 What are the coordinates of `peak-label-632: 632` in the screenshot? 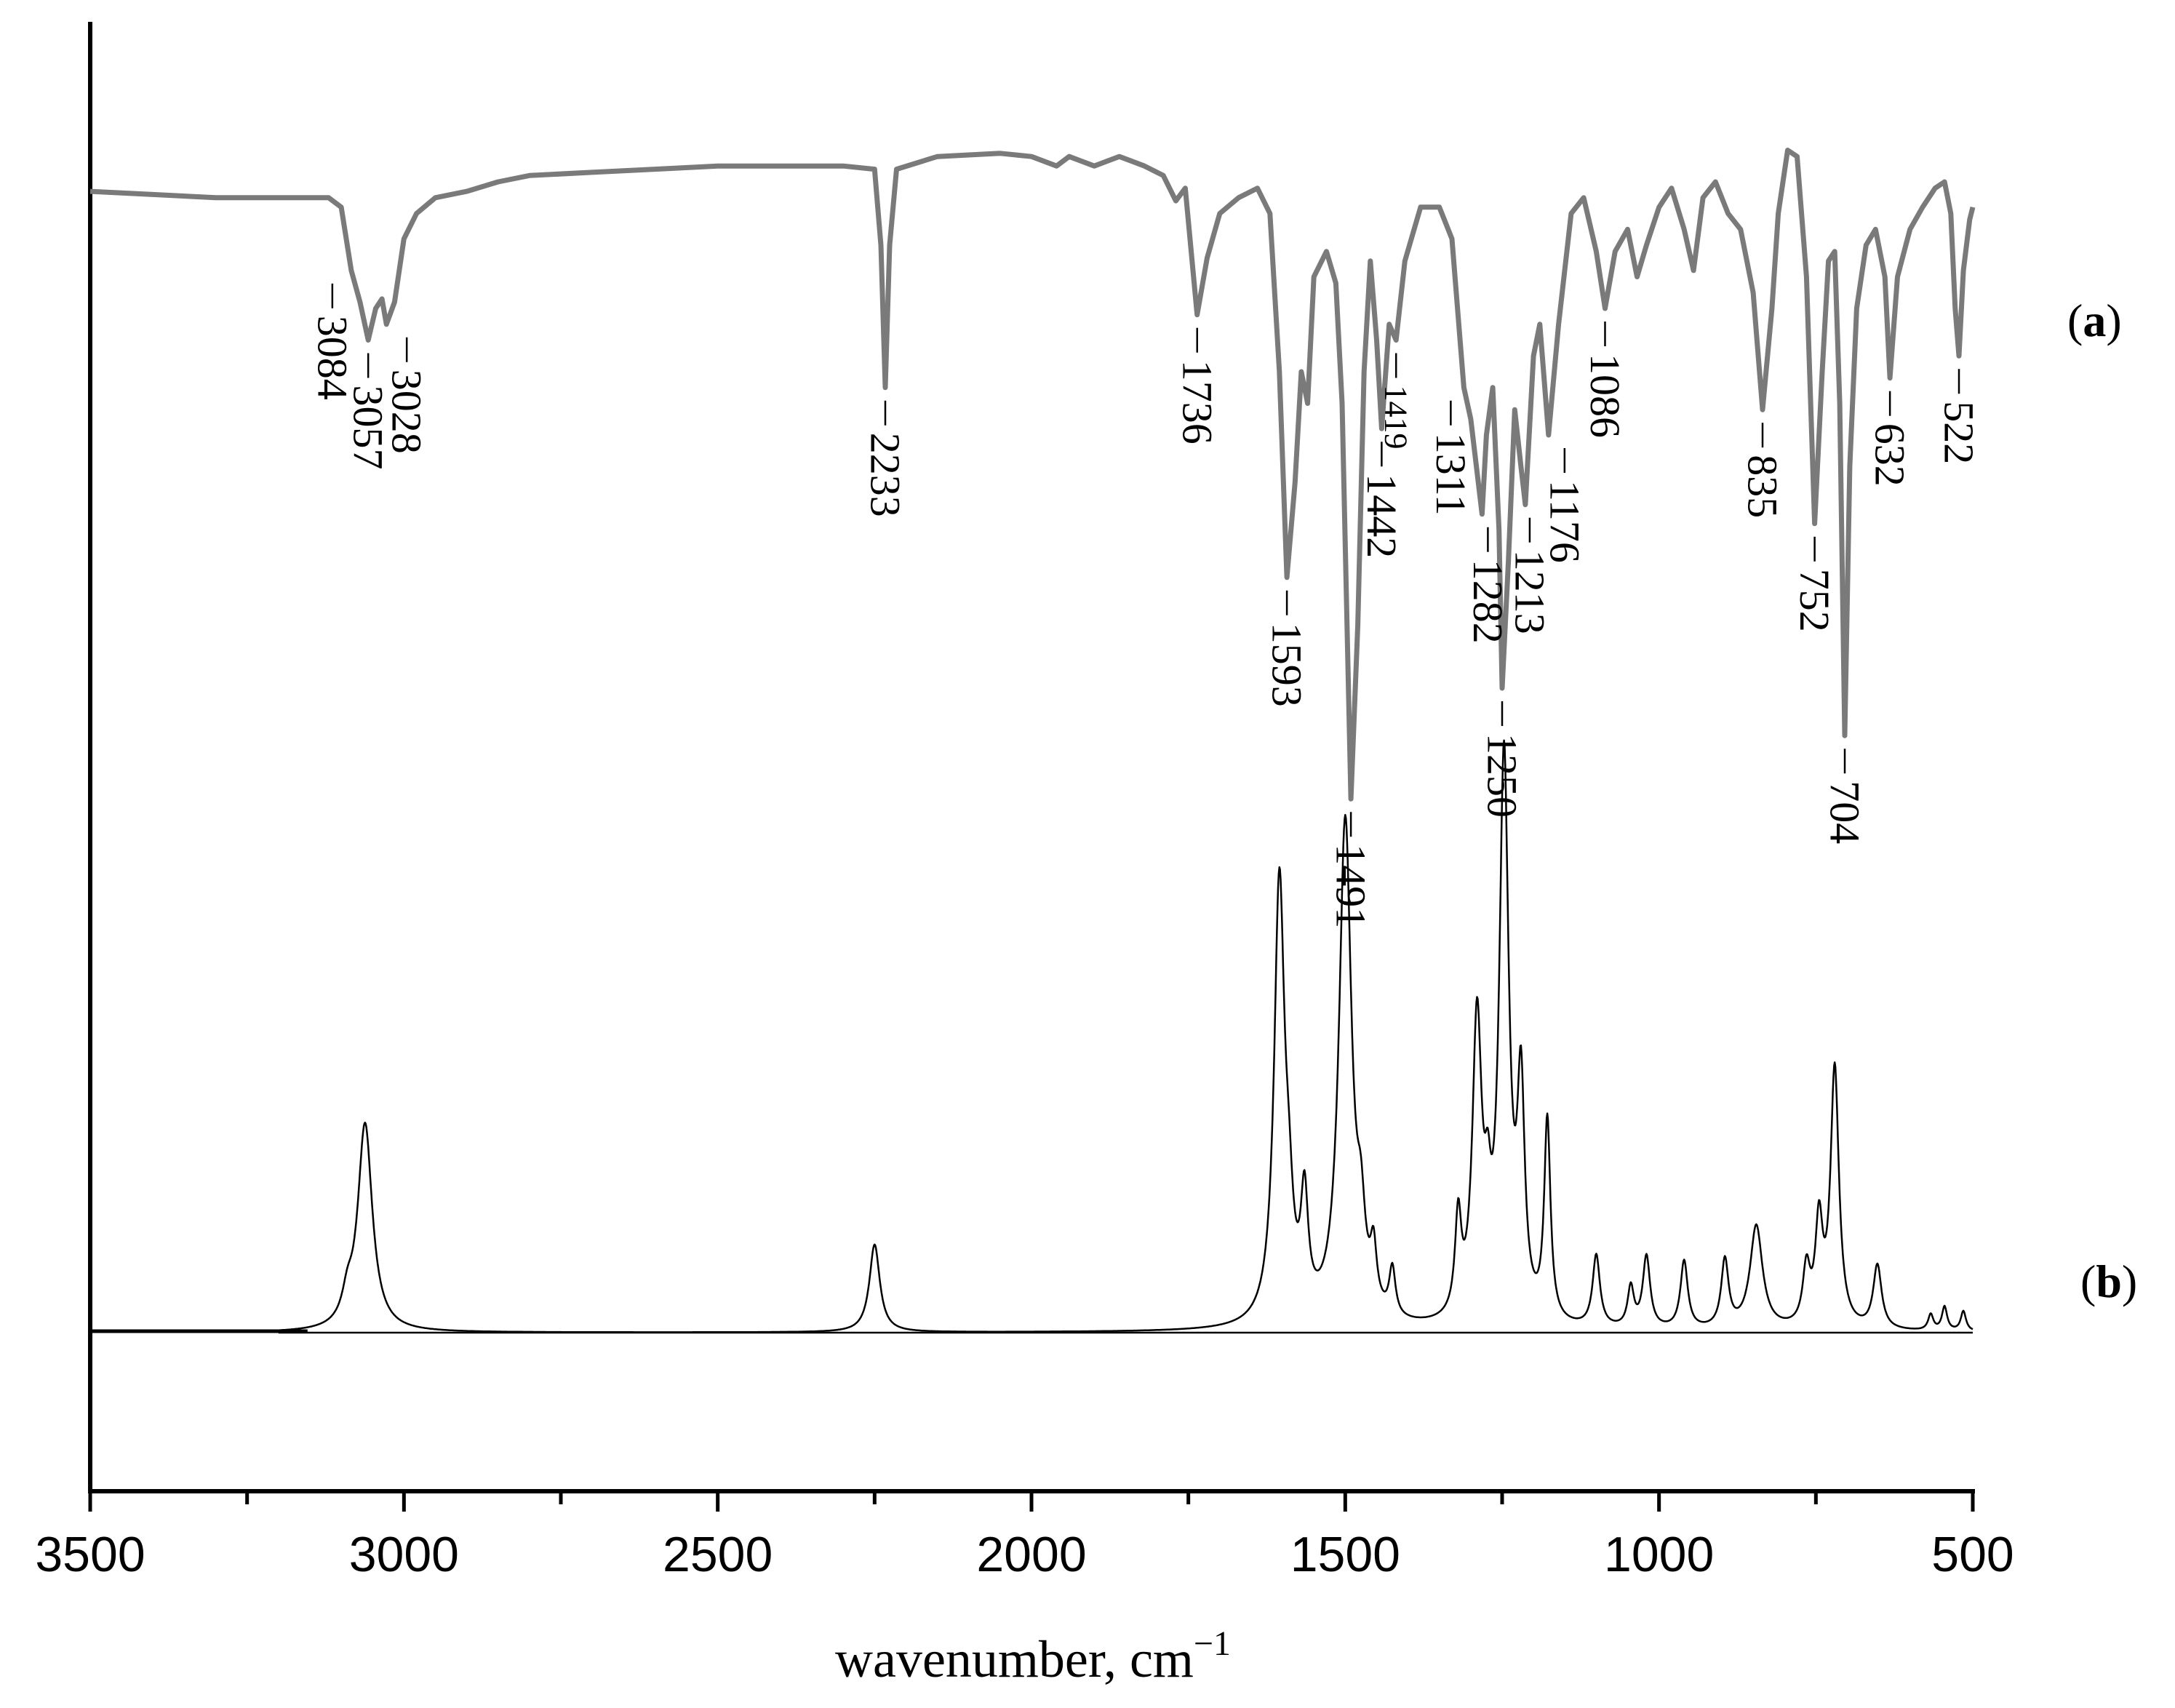 It's located at (1890, 455).